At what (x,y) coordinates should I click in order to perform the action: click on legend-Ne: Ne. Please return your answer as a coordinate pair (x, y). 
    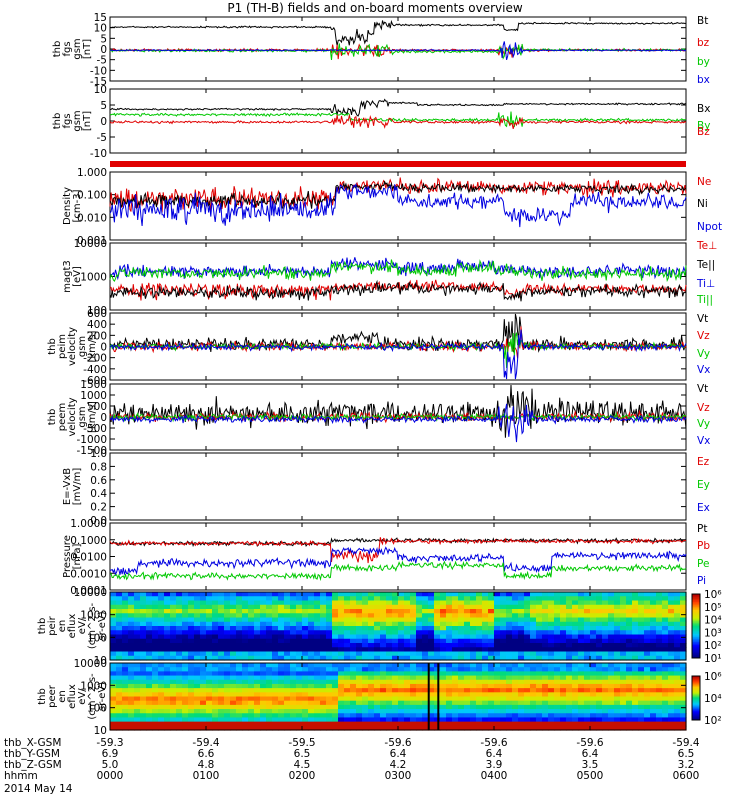
    Looking at the image, I should click on (704, 182).